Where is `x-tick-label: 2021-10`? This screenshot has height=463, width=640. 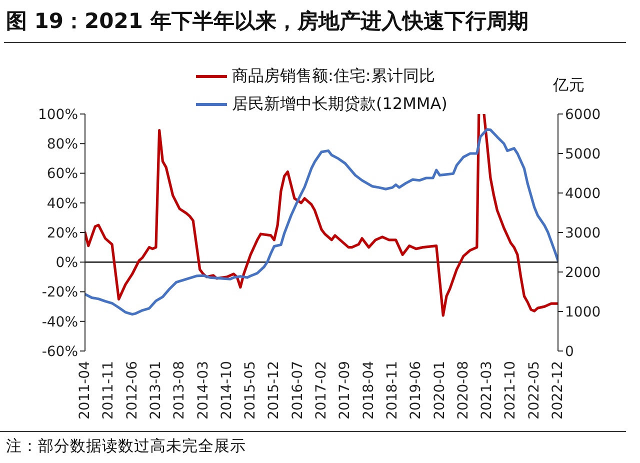 x-tick-label: 2021-10 is located at coordinates (510, 390).